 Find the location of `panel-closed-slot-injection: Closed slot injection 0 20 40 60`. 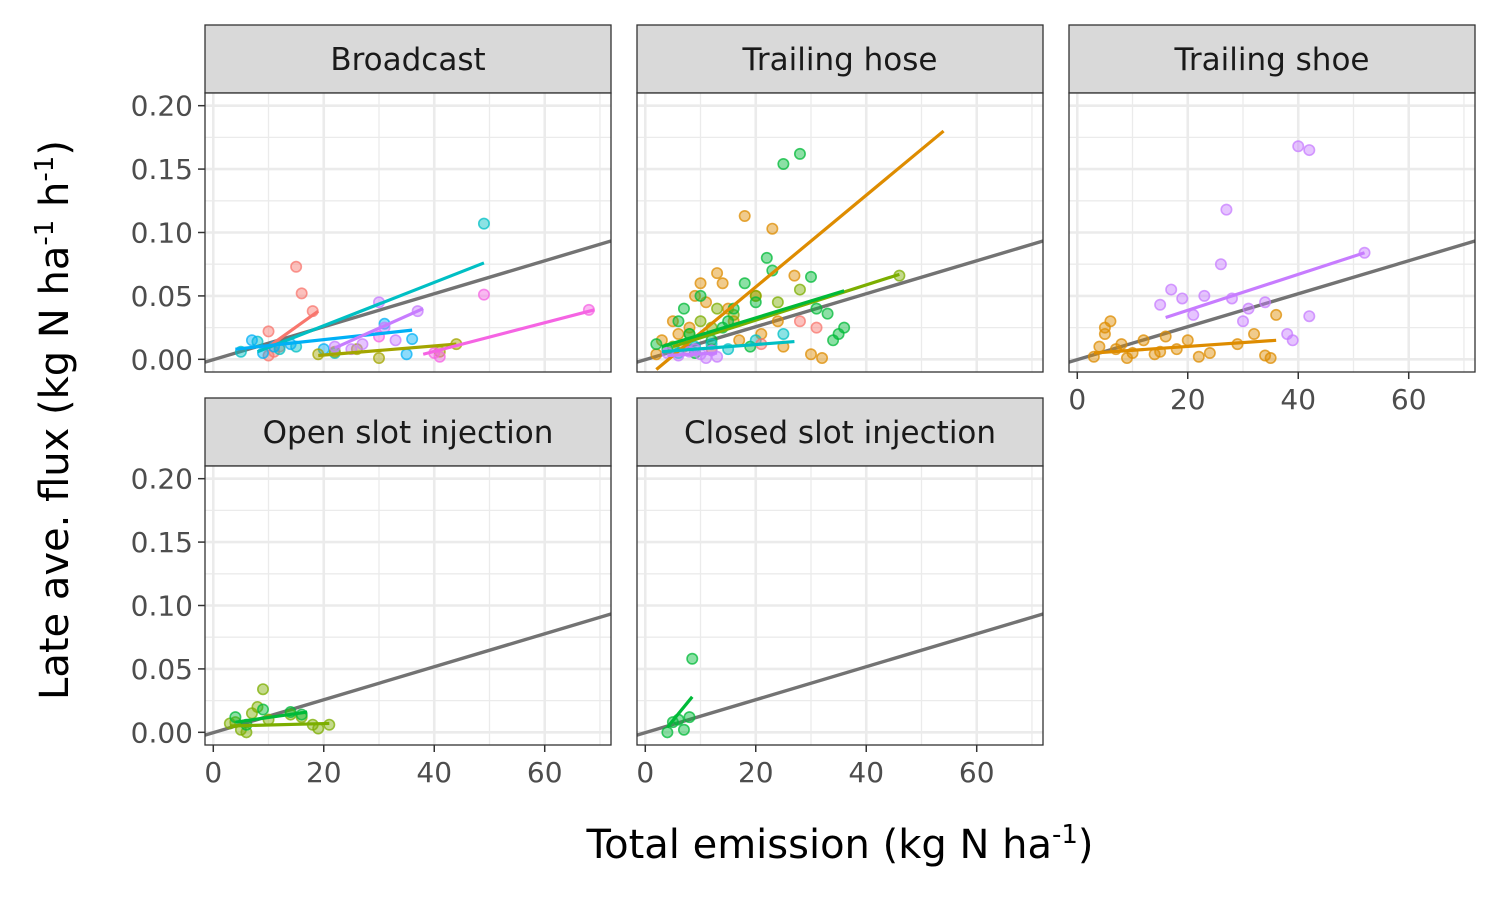

panel-closed-slot-injection: Closed slot injection 0 20 40 60 is located at coordinates (840, 593).